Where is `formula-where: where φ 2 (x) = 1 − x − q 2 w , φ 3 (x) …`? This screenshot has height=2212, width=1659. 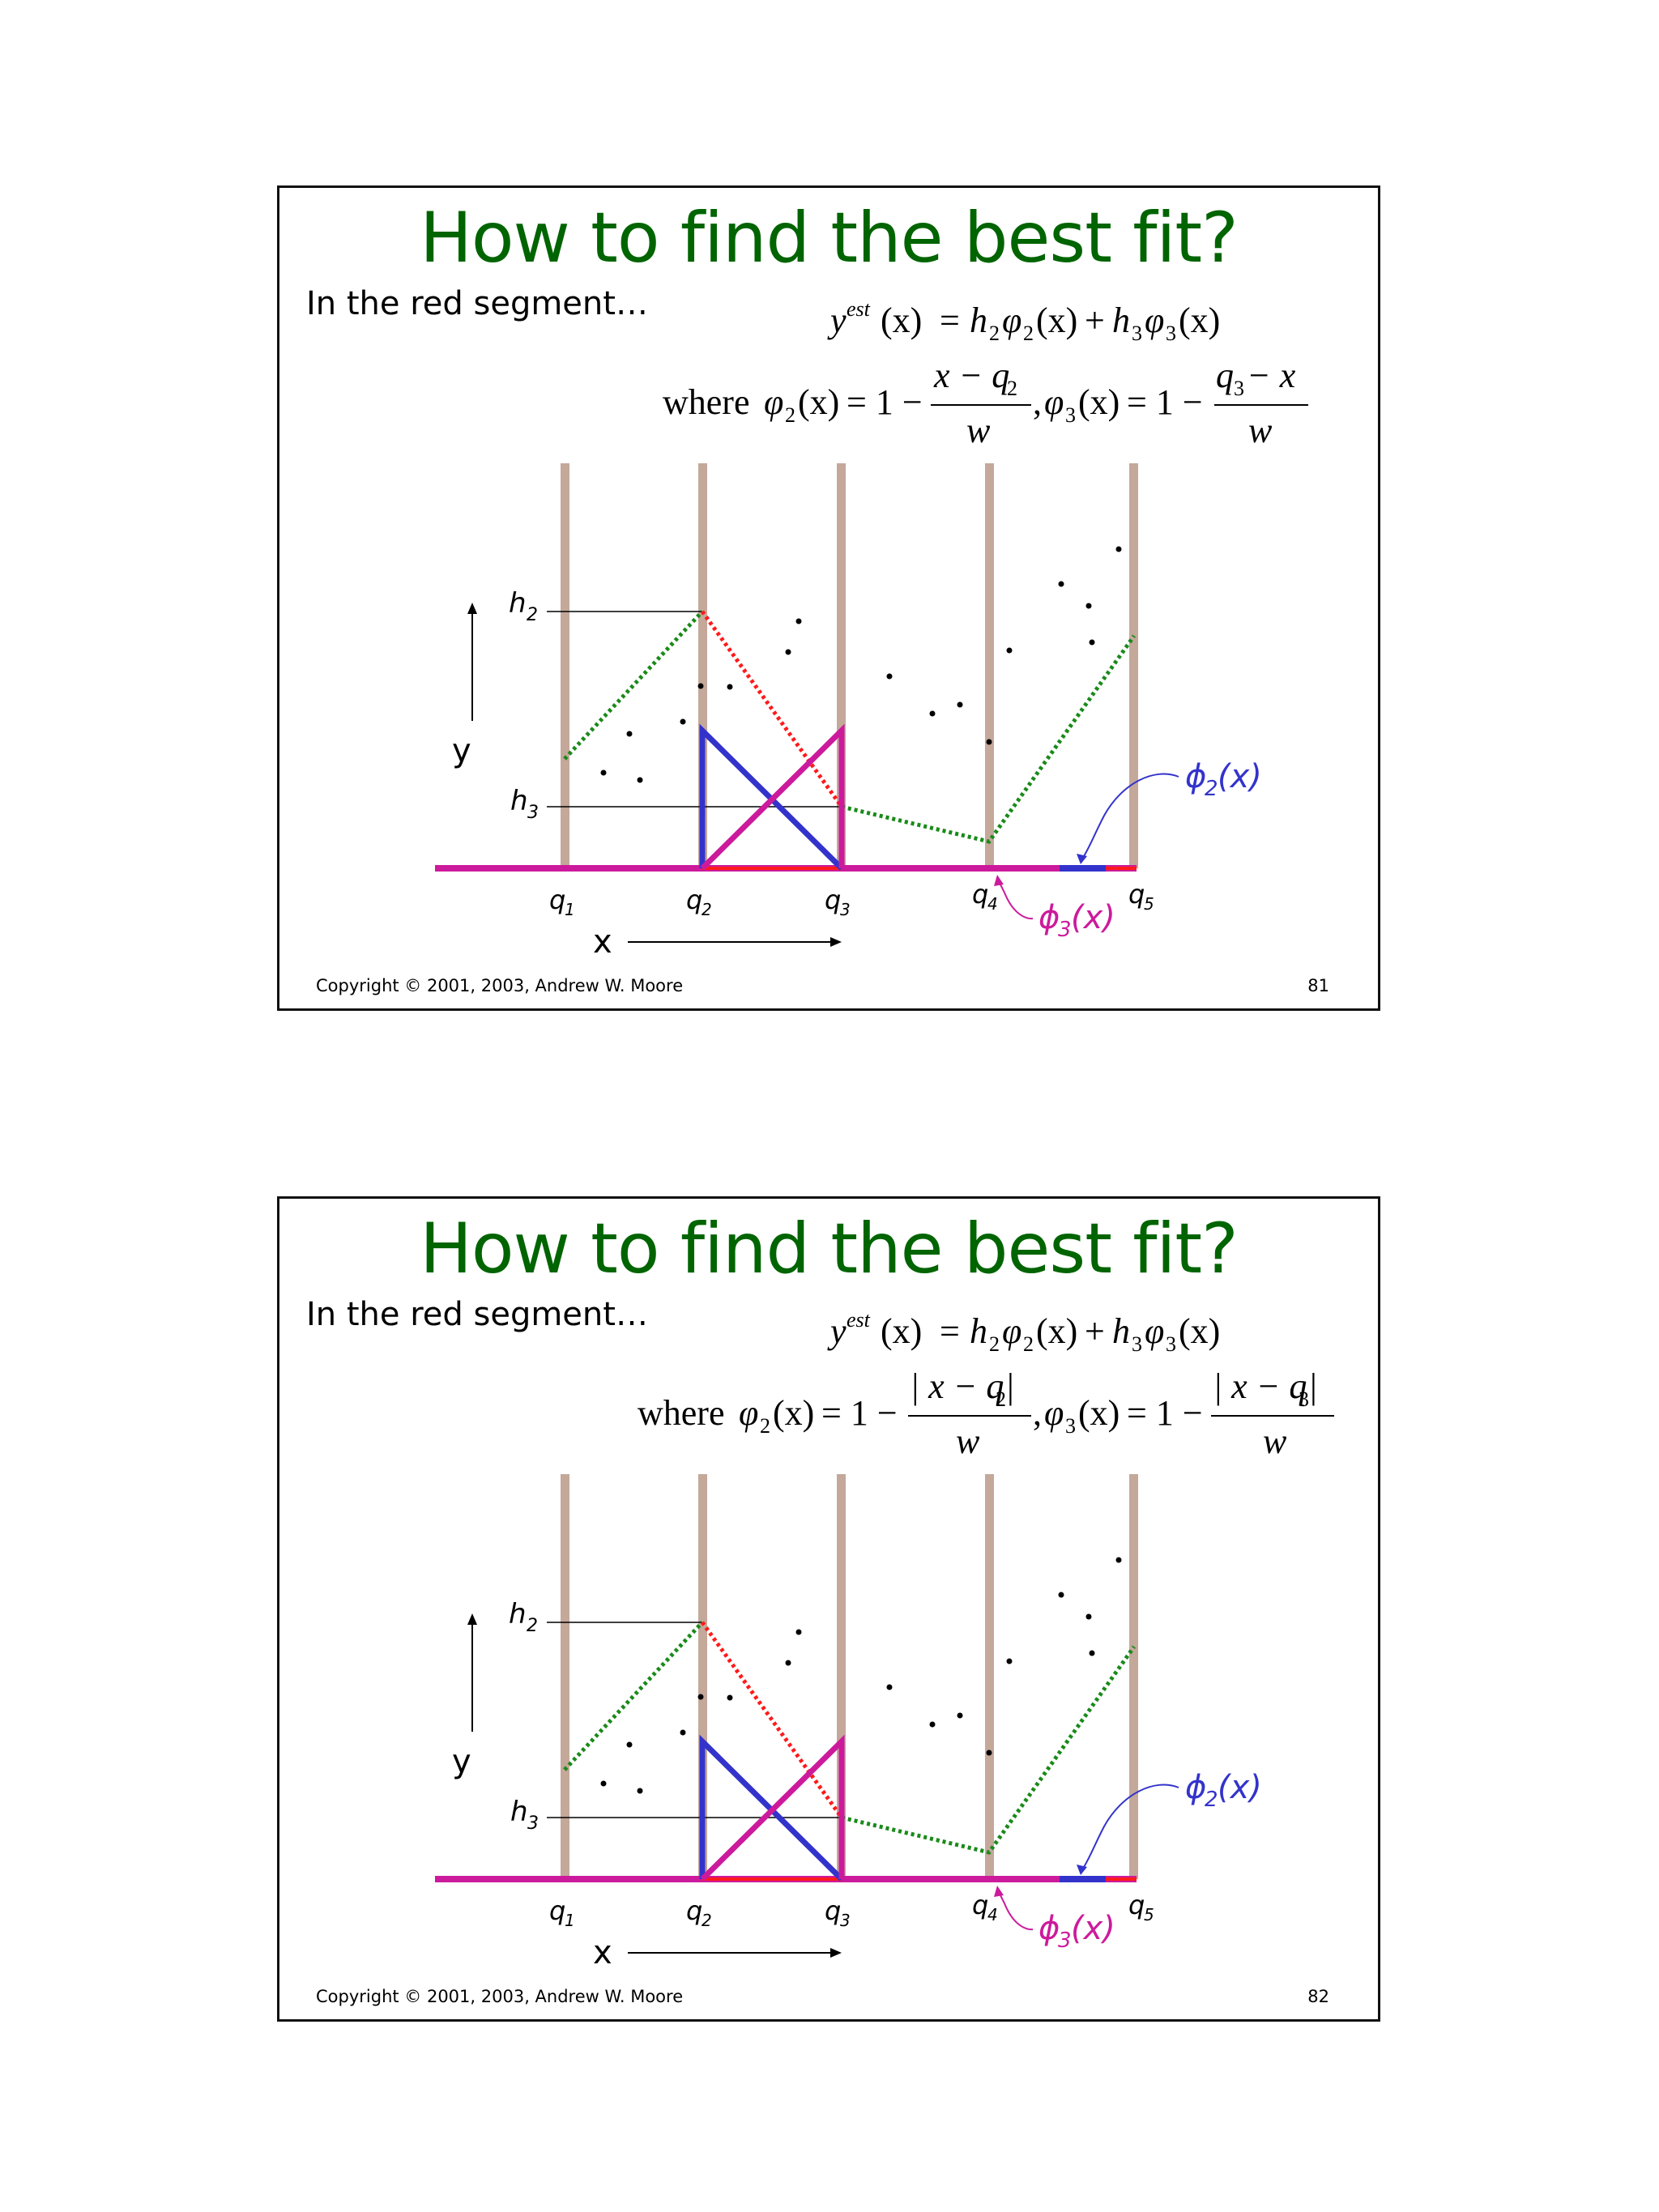
formula-where: where φ 2 (x) = 1 − x − q 2 w , φ 3 (x) … is located at coordinates (985, 403).